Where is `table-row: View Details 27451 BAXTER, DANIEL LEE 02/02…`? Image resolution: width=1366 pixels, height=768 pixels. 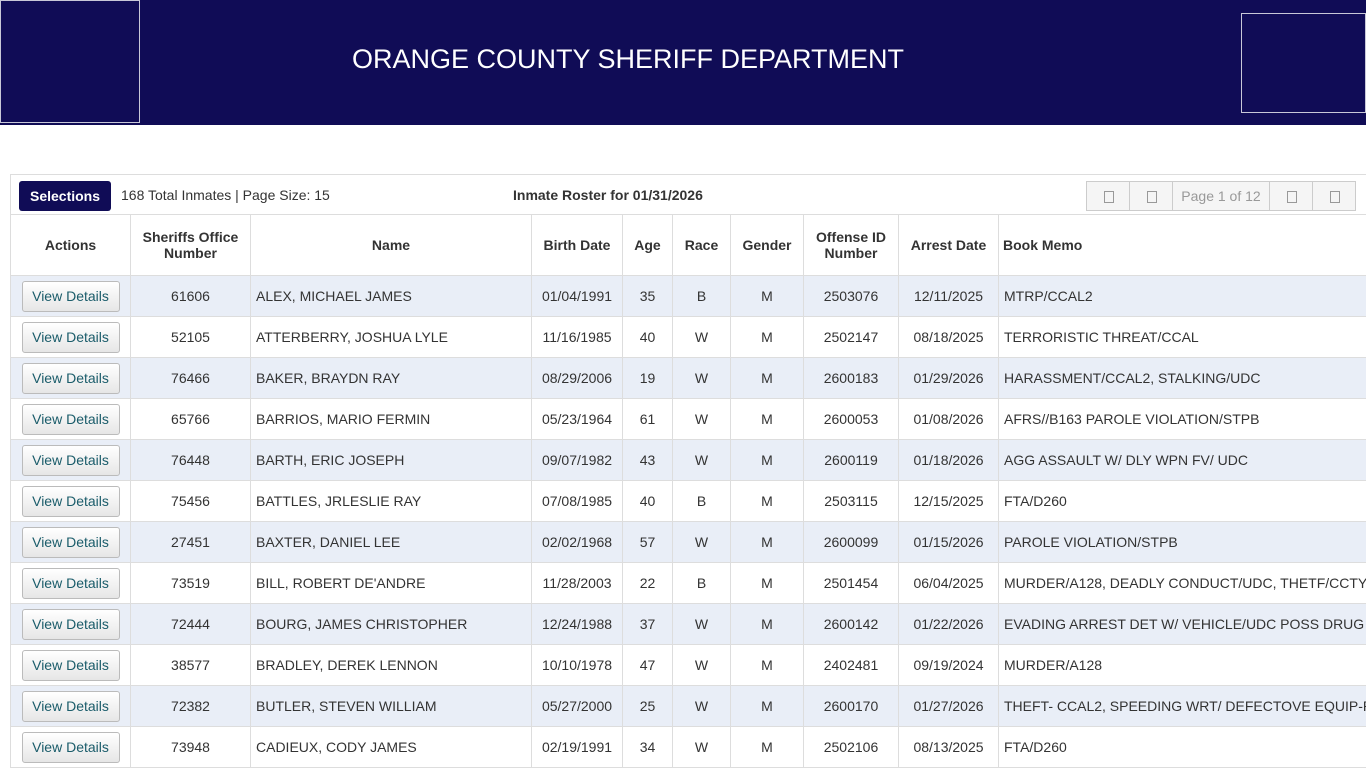 table-row: View Details 27451 BAXTER, DANIEL LEE 02/02… is located at coordinates (688, 542).